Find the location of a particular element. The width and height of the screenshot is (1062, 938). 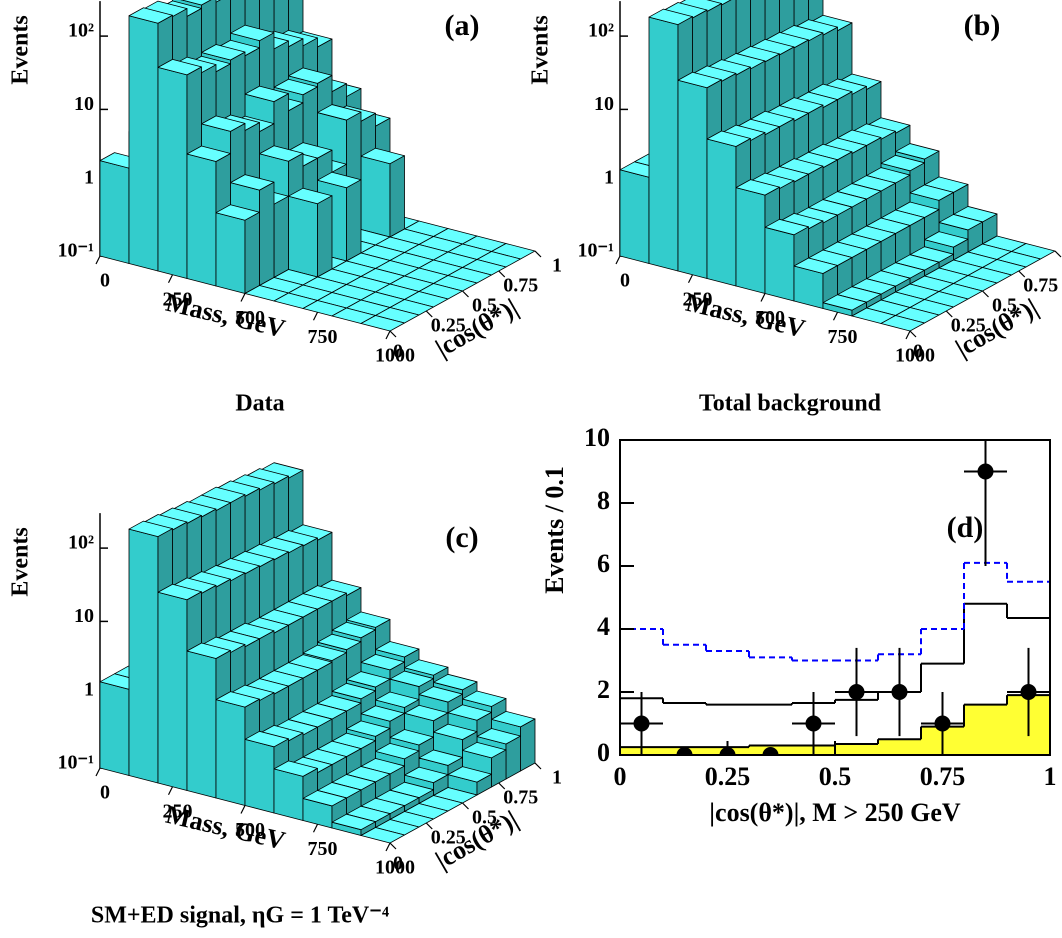

panel-label: (a) is located at coordinates (462, 25).